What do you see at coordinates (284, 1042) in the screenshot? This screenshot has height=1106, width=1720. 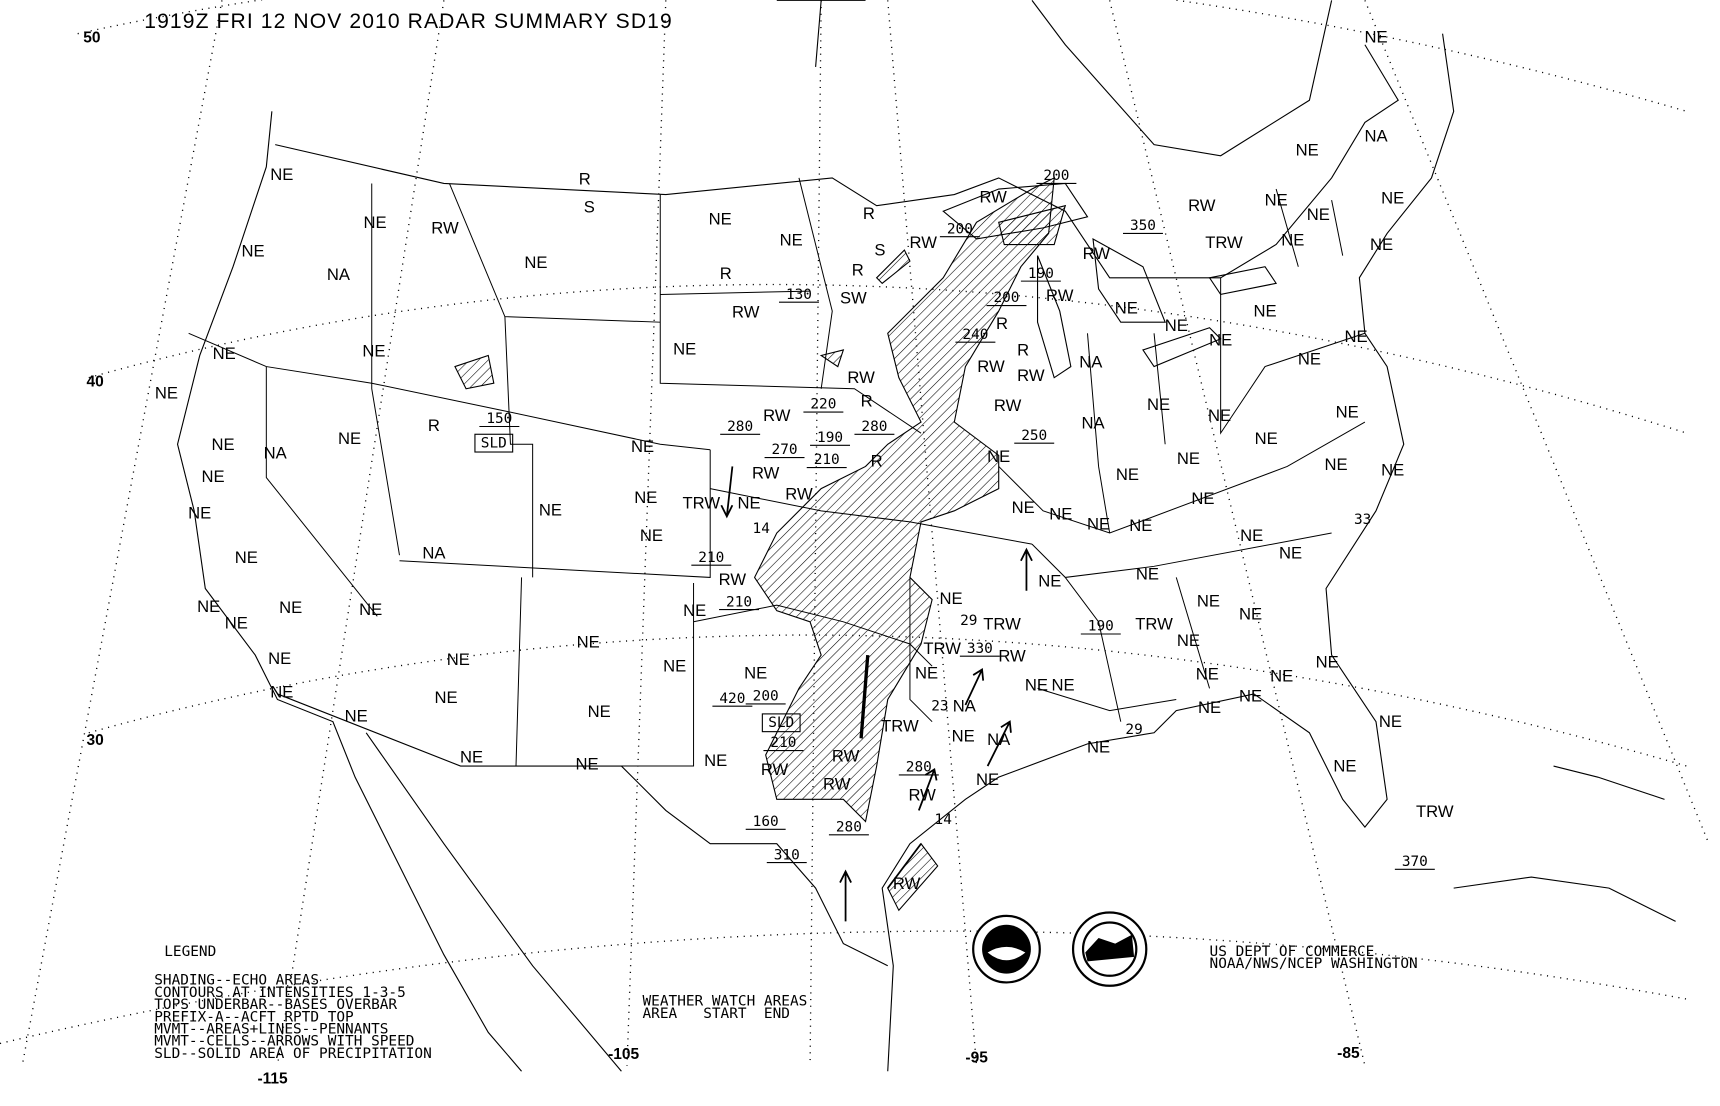 I see `legend-line: MVMT--CELLS--ARROWS WITH SPEED` at bounding box center [284, 1042].